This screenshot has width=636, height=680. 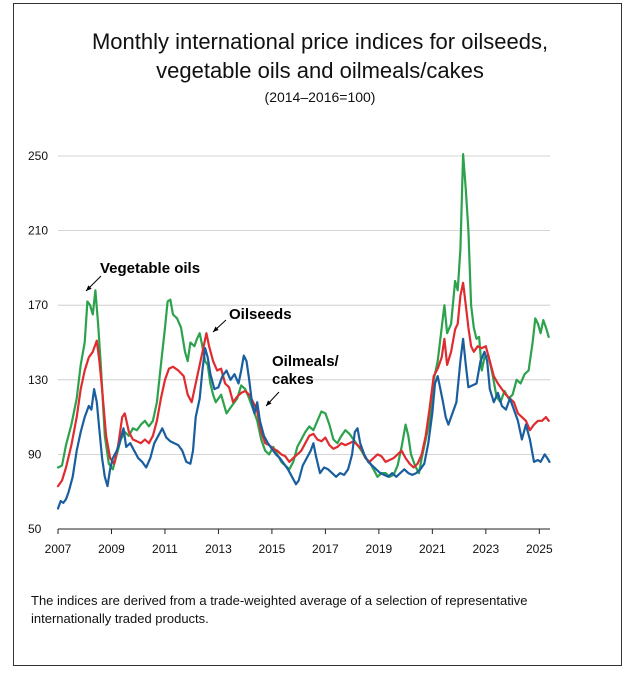 What do you see at coordinates (539, 549) in the screenshot?
I see `x-tick-label: 2025` at bounding box center [539, 549].